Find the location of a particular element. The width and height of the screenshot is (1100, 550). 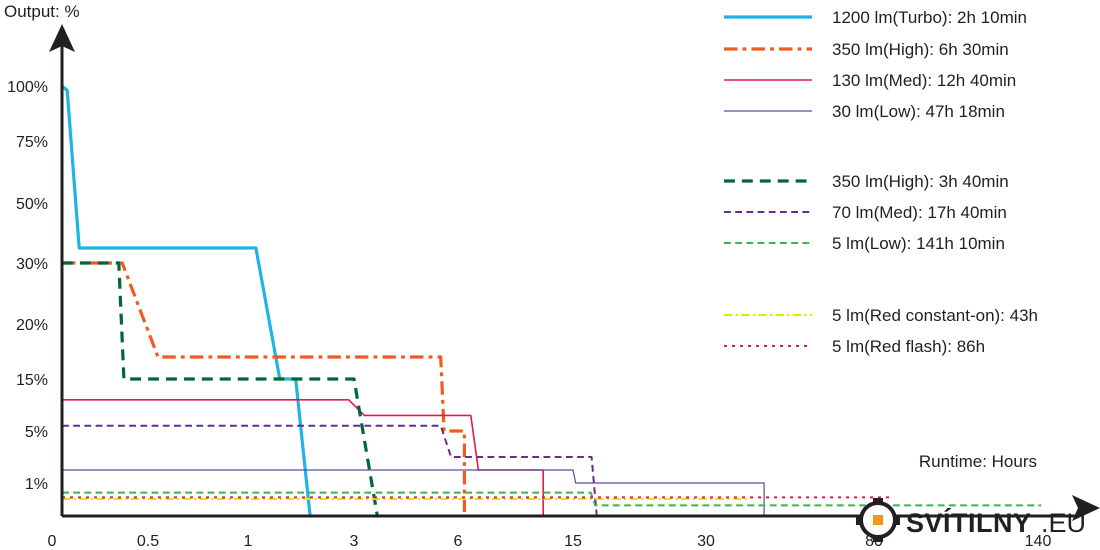

legend-label: 30 lm(Low): 47h 18min is located at coordinates (918, 111).